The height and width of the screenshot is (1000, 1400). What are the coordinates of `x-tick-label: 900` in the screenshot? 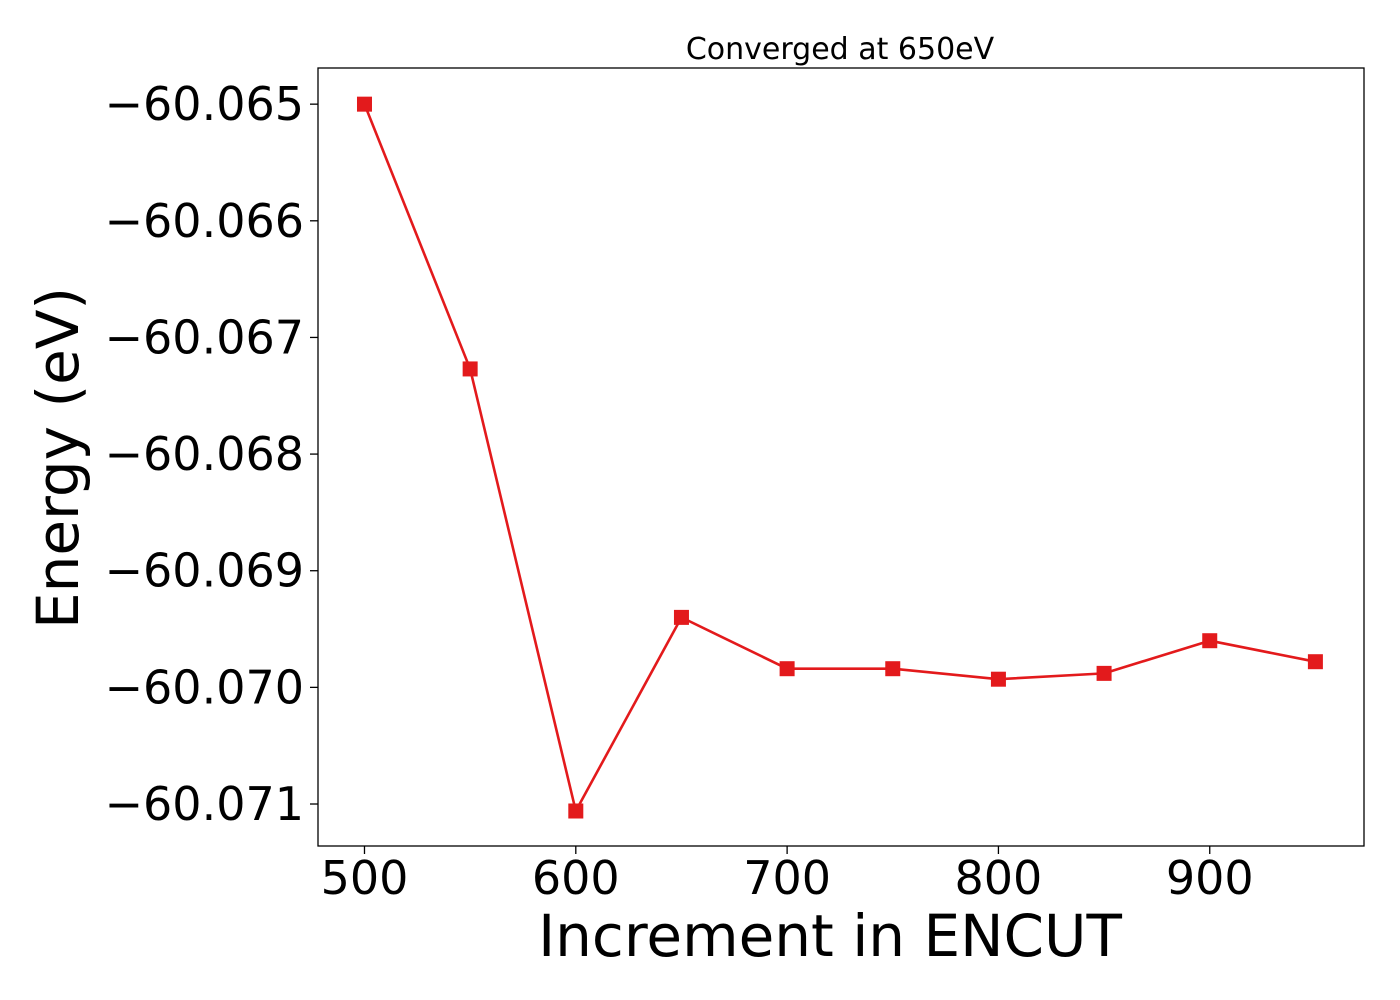 It's located at (1210, 878).